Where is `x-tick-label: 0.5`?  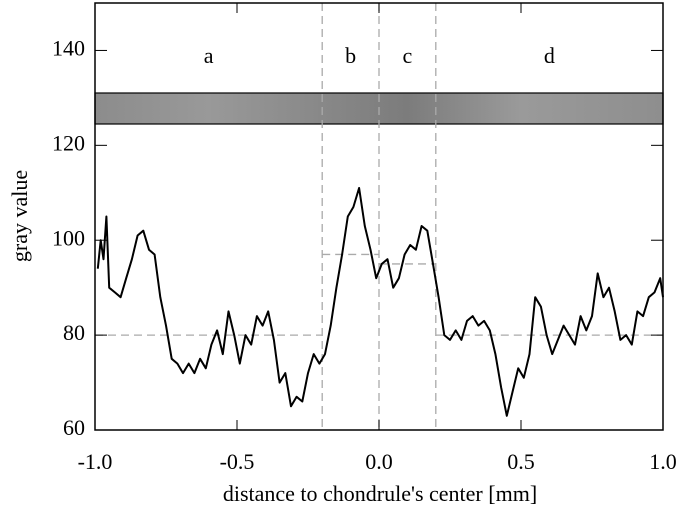 x-tick-label: 0.5 is located at coordinates (521, 461).